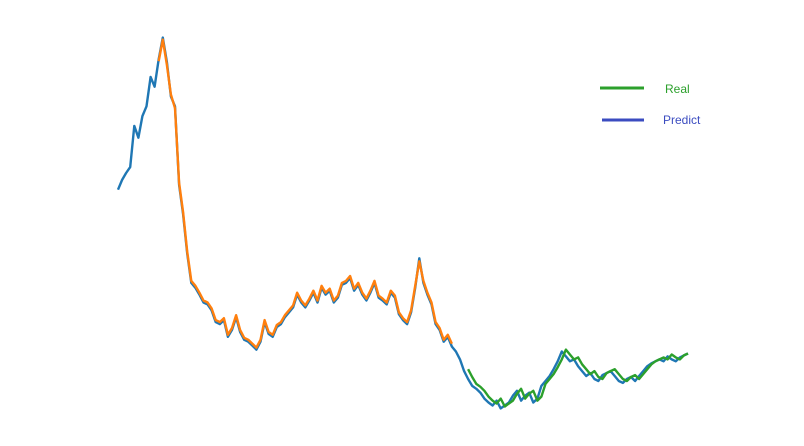 Image resolution: width=804 pixels, height=446 pixels. Describe the element at coordinates (677, 89) in the screenshot. I see `legend-label-real: Real` at that location.